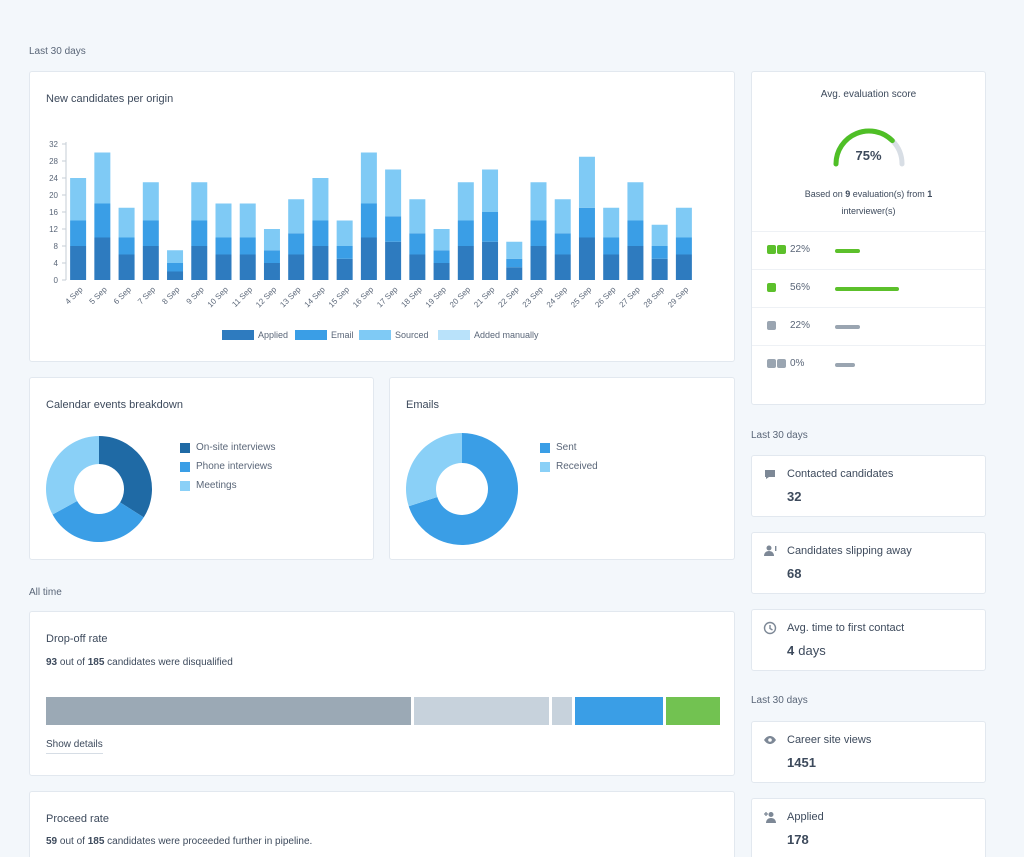  Describe the element at coordinates (227, 447) in the screenshot. I see `legend-item: On-site interviews` at that location.